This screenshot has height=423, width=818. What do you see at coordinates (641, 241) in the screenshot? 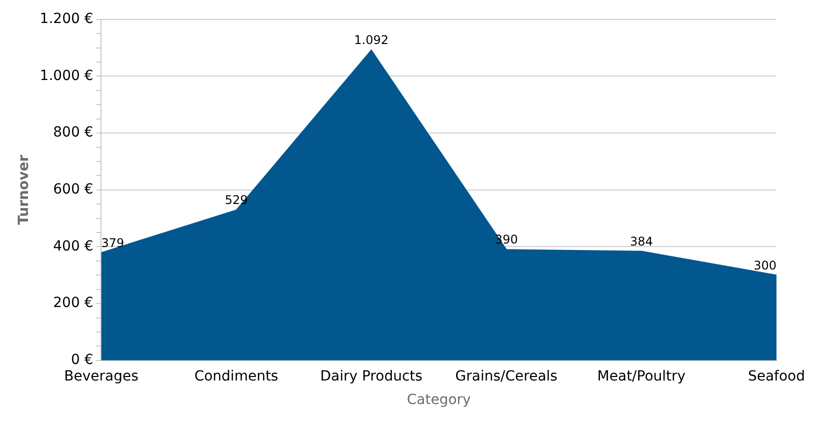
I see `data-label: 384` at bounding box center [641, 241].